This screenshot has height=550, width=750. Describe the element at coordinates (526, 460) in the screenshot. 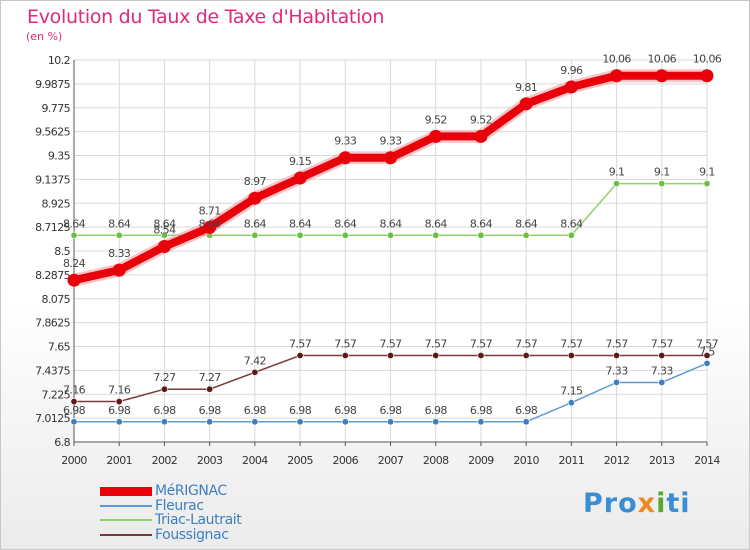

I see `x-tick-label: 2010` at that location.